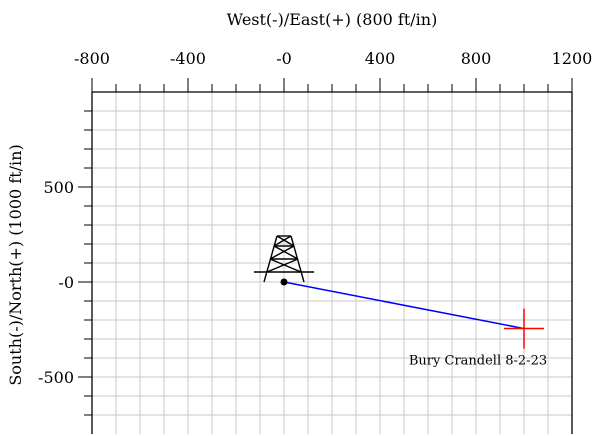 This screenshot has width=593, height=436. Describe the element at coordinates (380, 58) in the screenshot. I see `x-tick-label: 400` at that location.